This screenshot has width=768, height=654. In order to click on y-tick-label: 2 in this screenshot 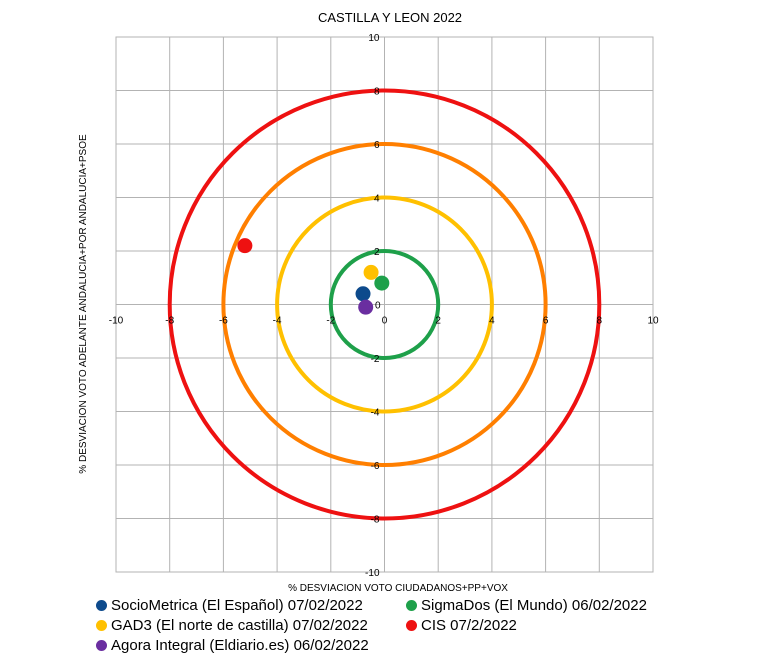, I will do `click(377, 252)`.